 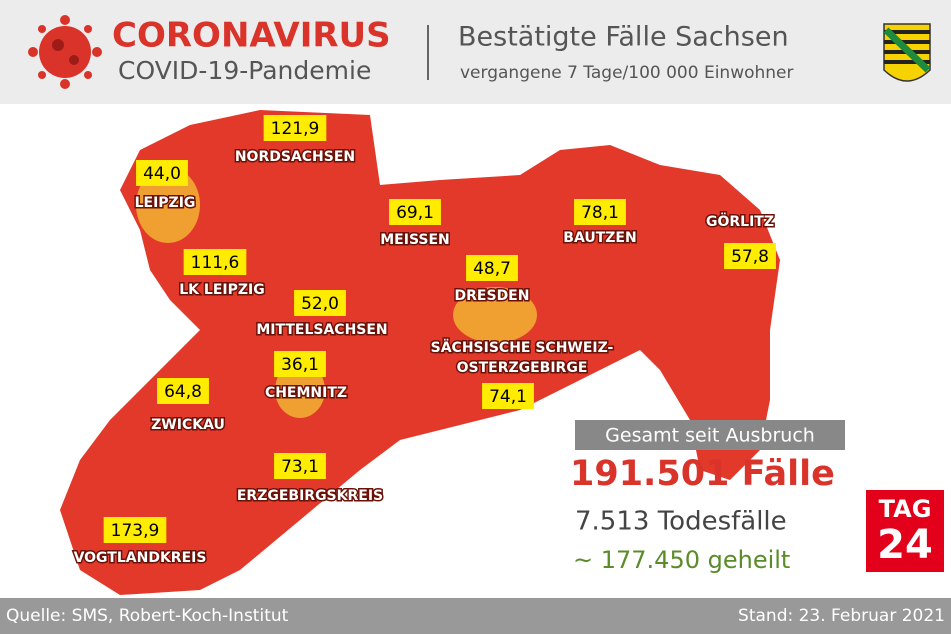 I want to click on region-name: MITTELSACHSEN, so click(x=321, y=330).